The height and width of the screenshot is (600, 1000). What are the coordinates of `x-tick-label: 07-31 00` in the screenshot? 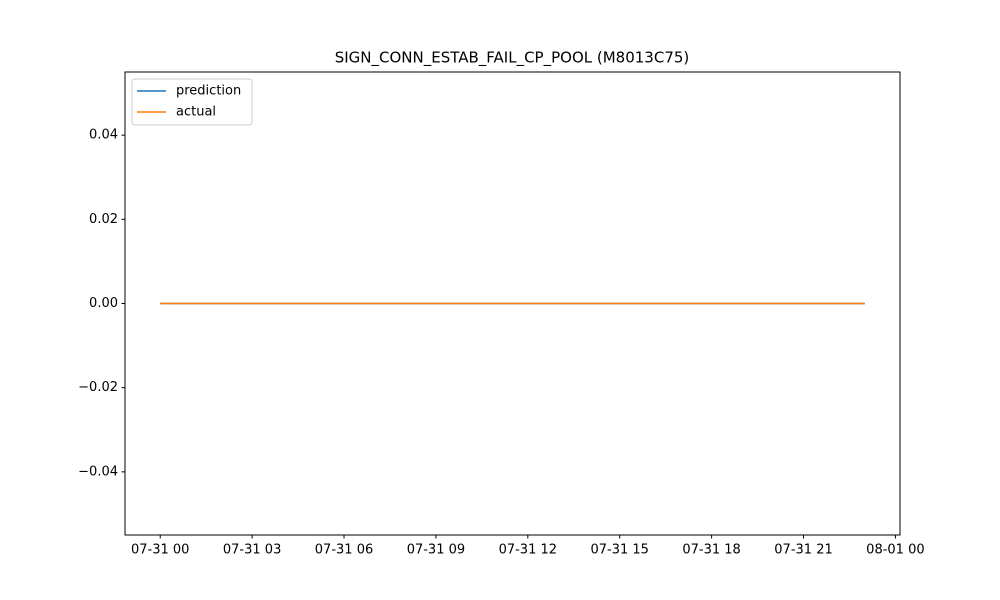 It's located at (160, 550).